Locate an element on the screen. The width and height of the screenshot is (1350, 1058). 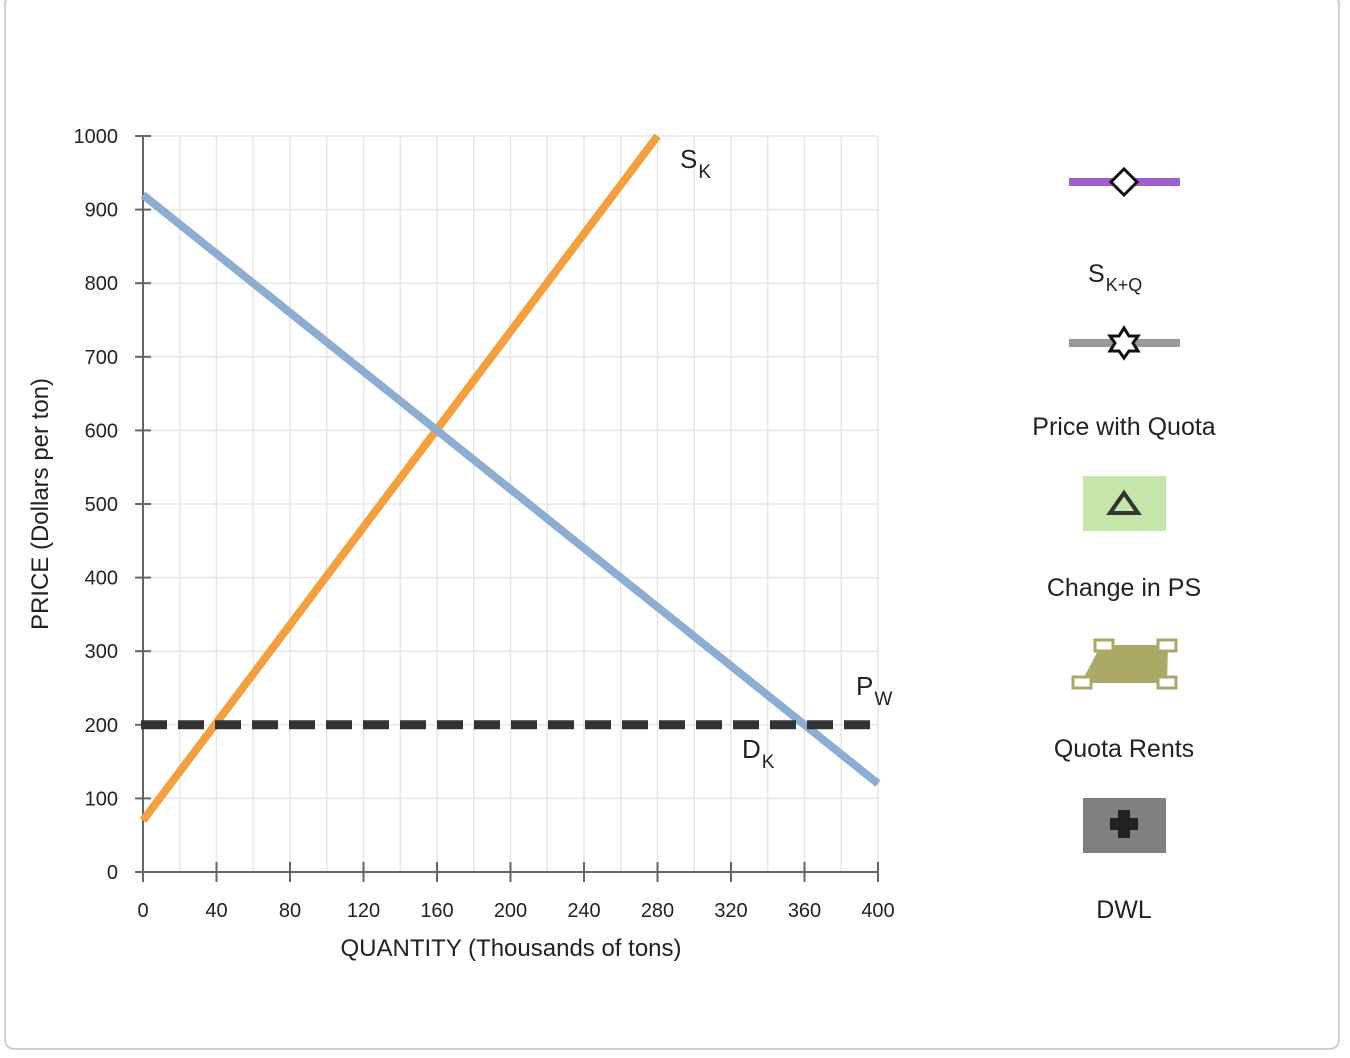
legend-change-ps-label: Change in PS is located at coordinates (1124, 588).